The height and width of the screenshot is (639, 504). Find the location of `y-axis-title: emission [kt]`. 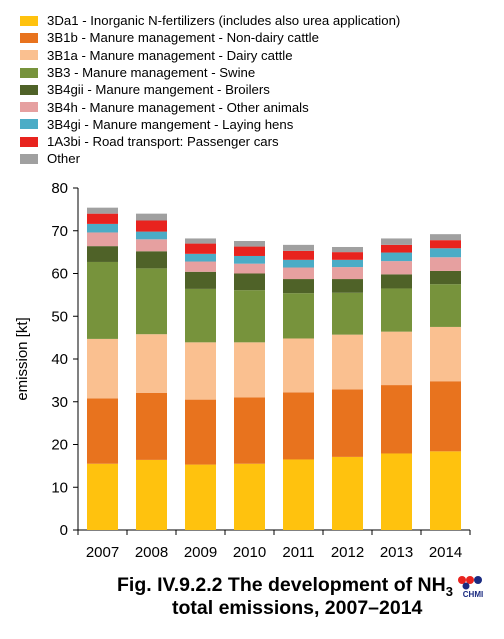

y-axis-title: emission [kt] is located at coordinates (22, 358).